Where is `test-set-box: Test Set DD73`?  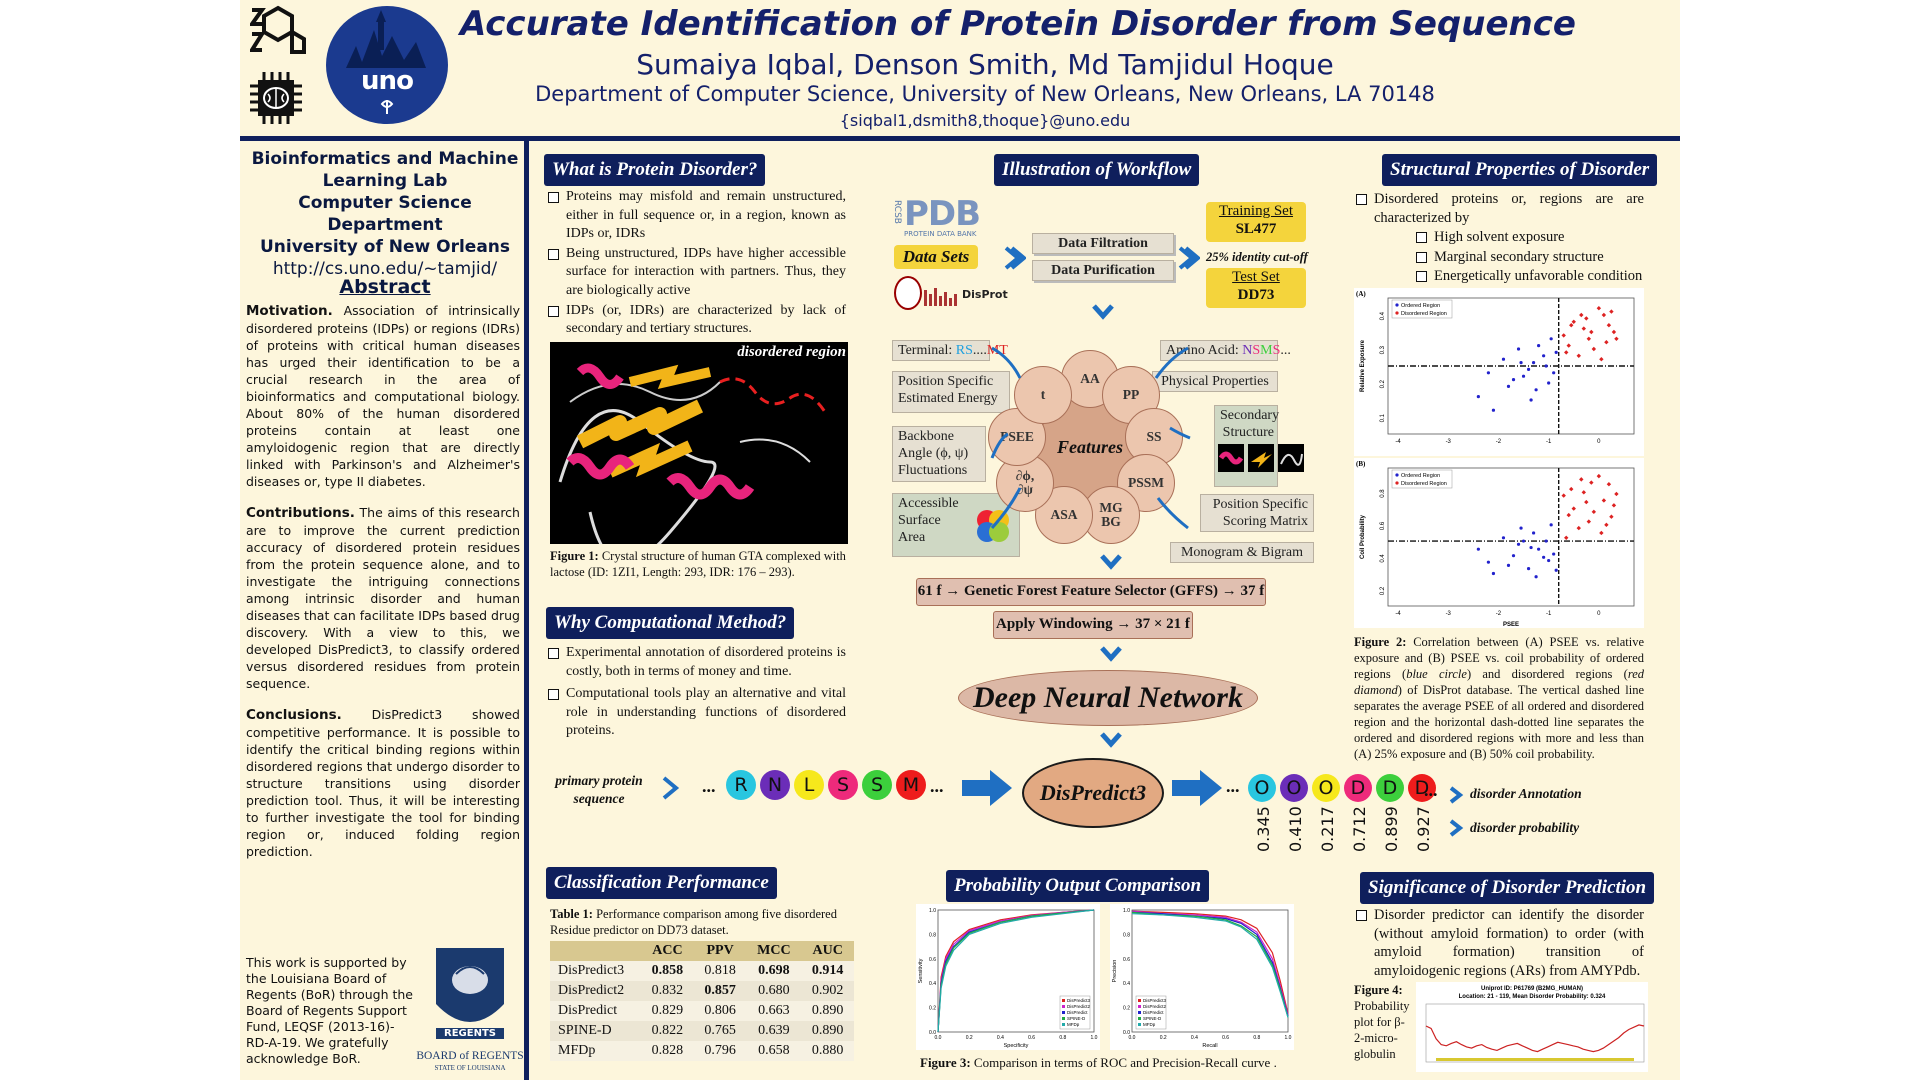
test-set-box: Test Set DD73 is located at coordinates (1256, 288).